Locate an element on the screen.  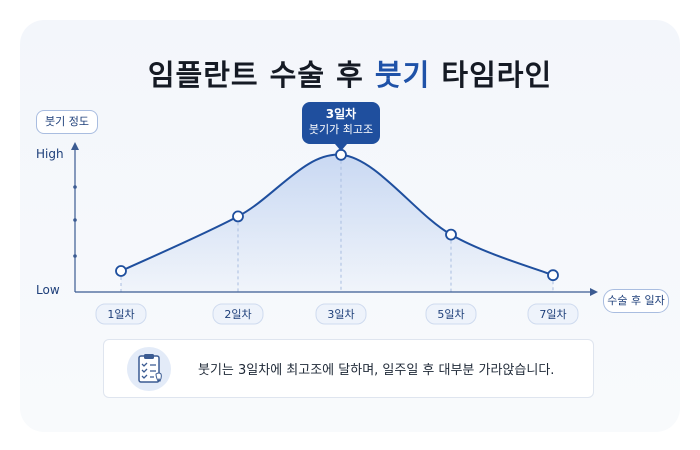
x-tick-label-5: 7일차 is located at coordinates (552, 314).